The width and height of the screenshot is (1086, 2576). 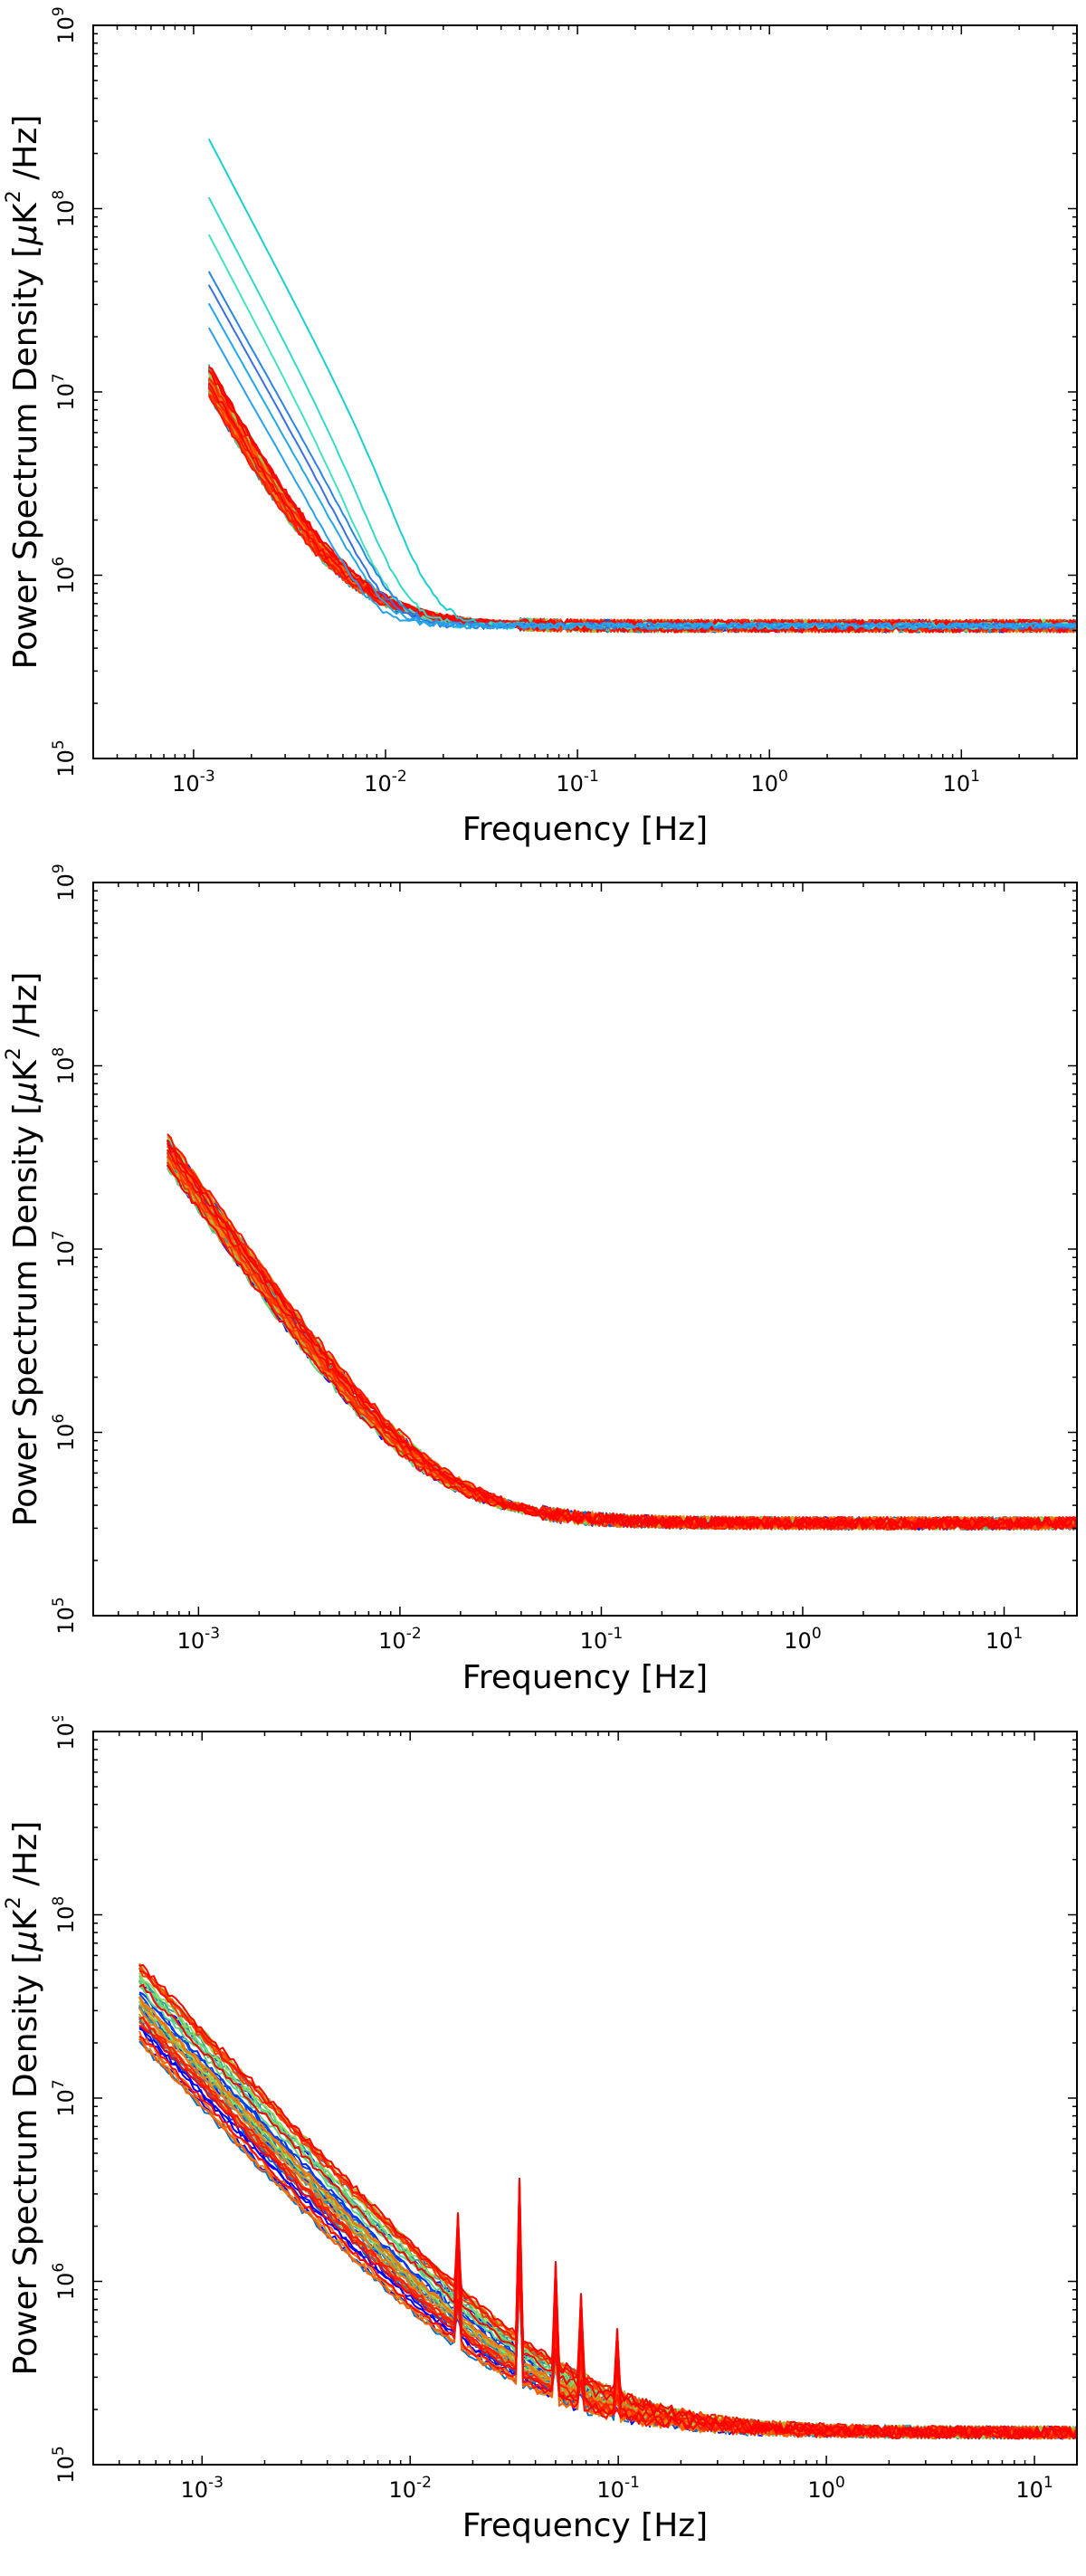 I want to click on x-tick-label-1-1: 10⁻³, so click(x=194, y=783).